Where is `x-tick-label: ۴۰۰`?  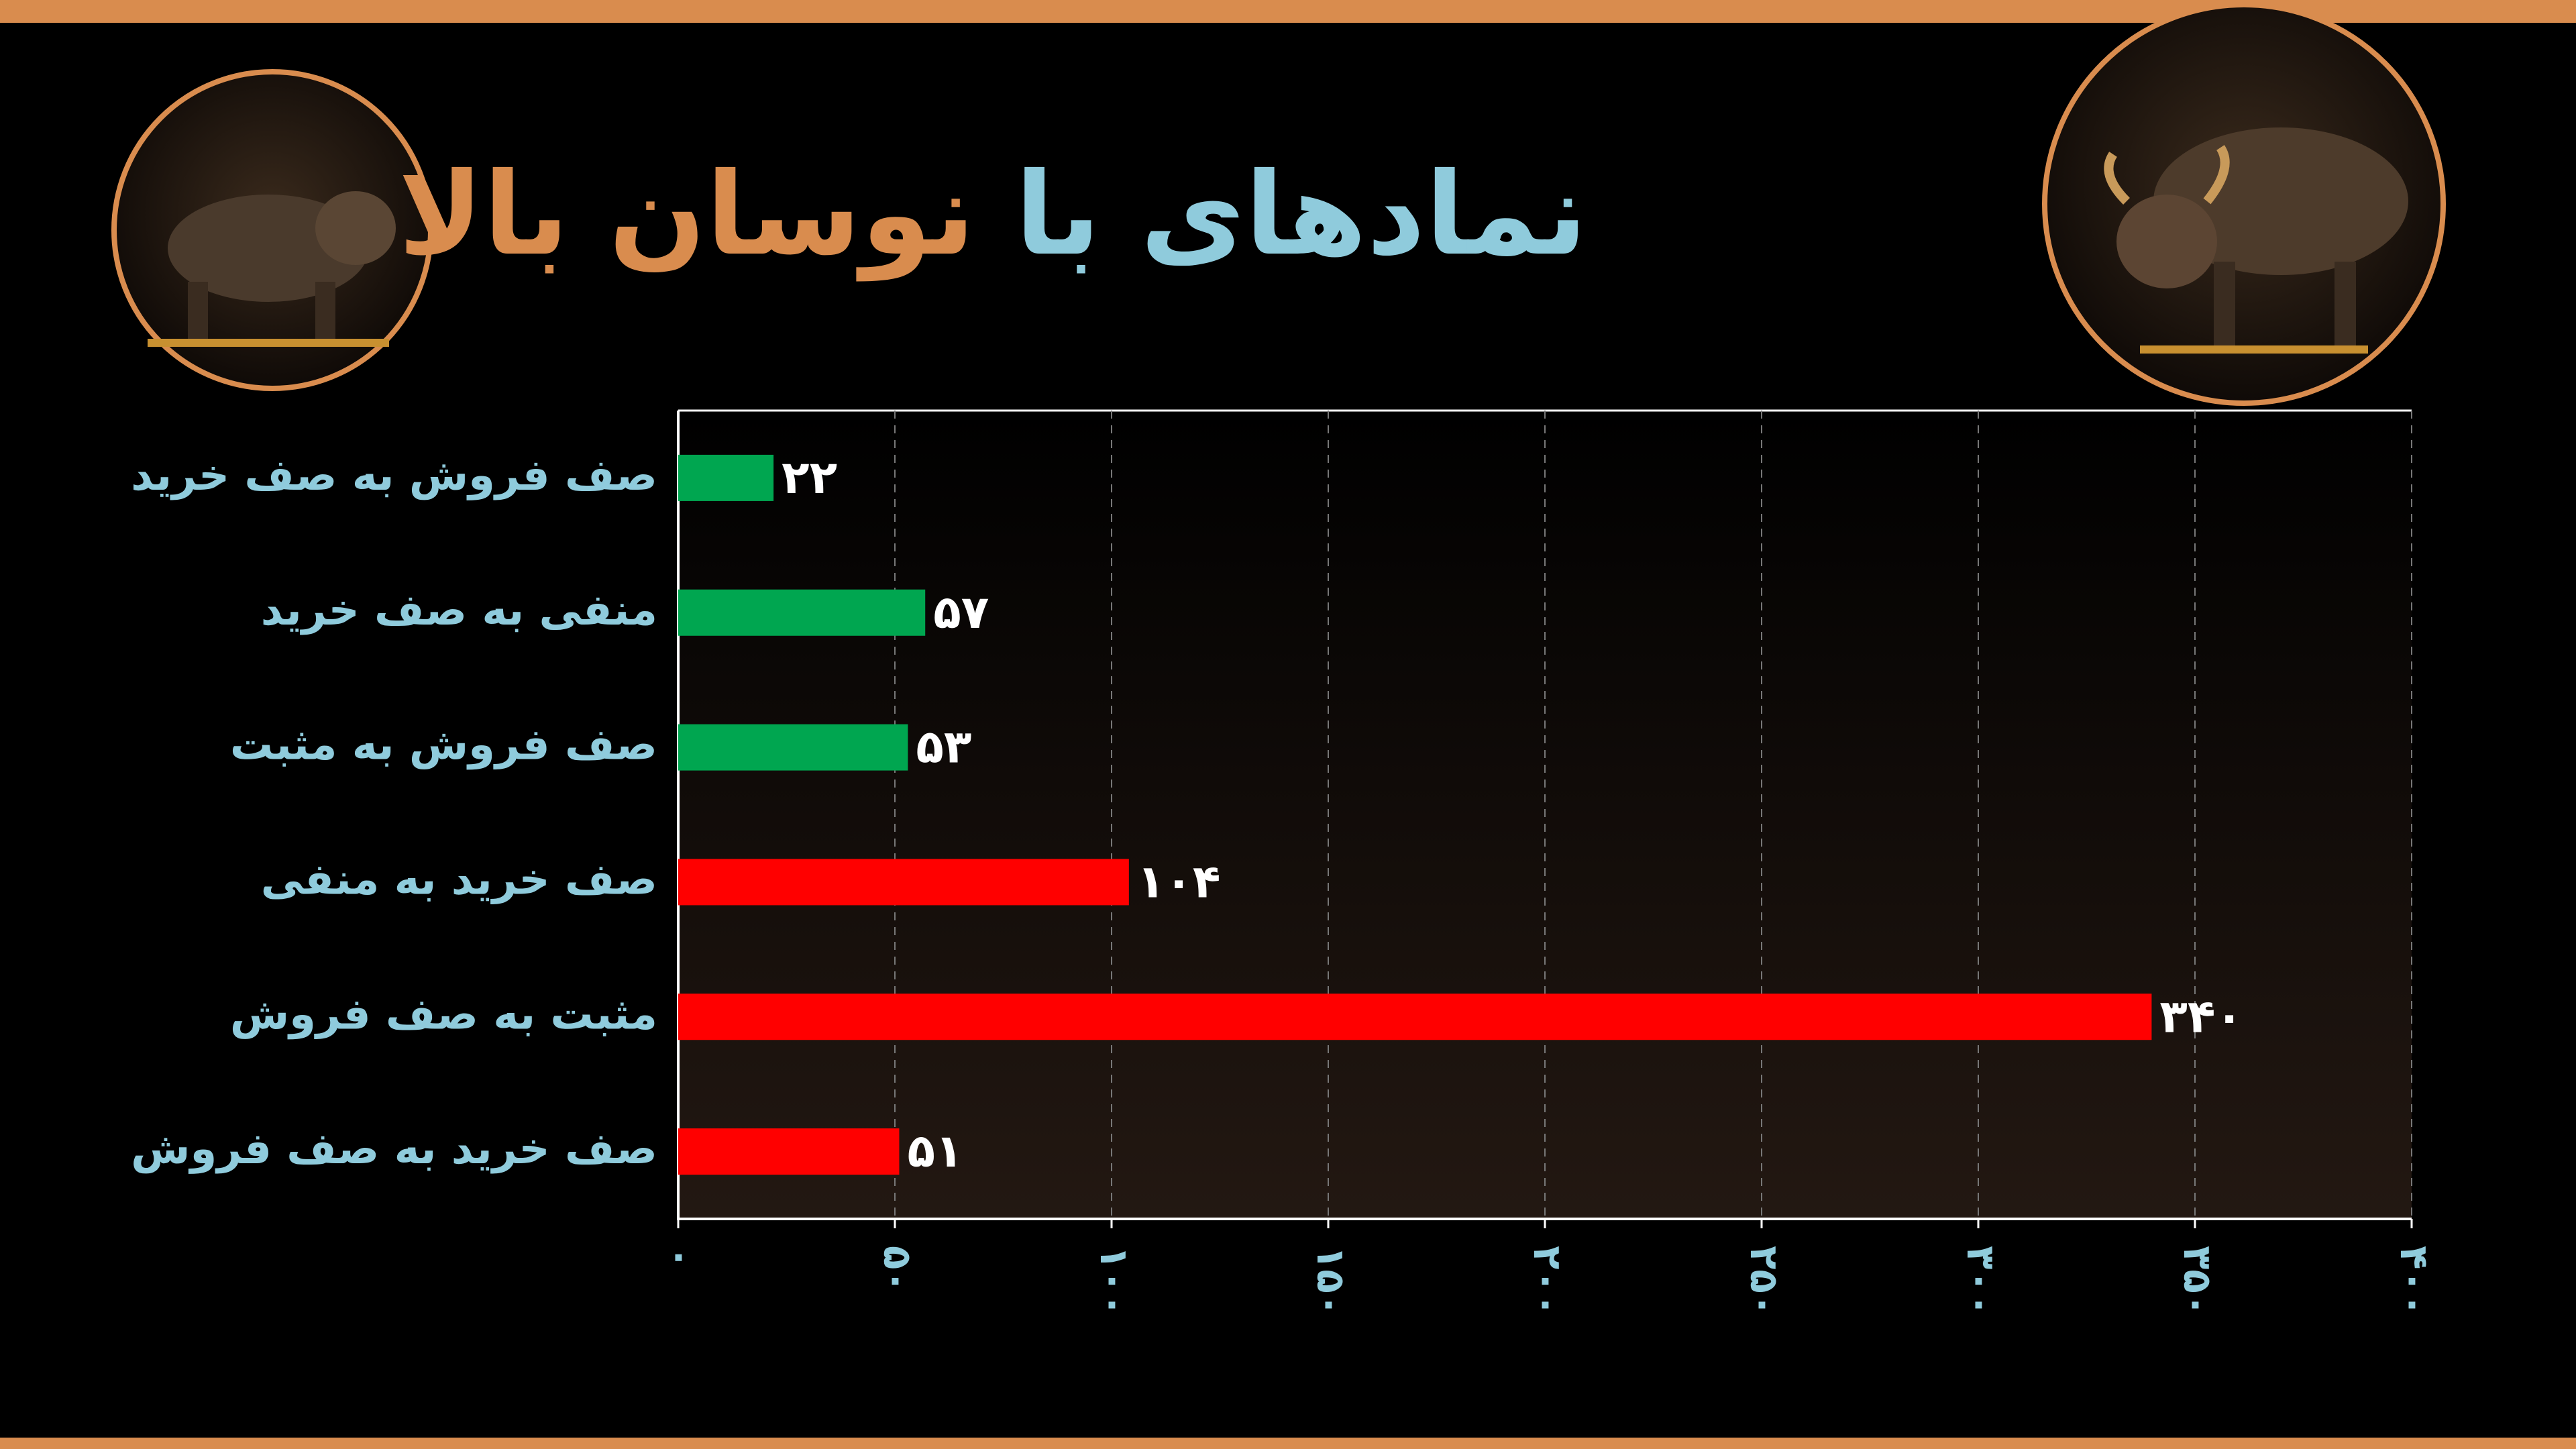
x-tick-label: ۴۰۰ is located at coordinates (2414, 1281).